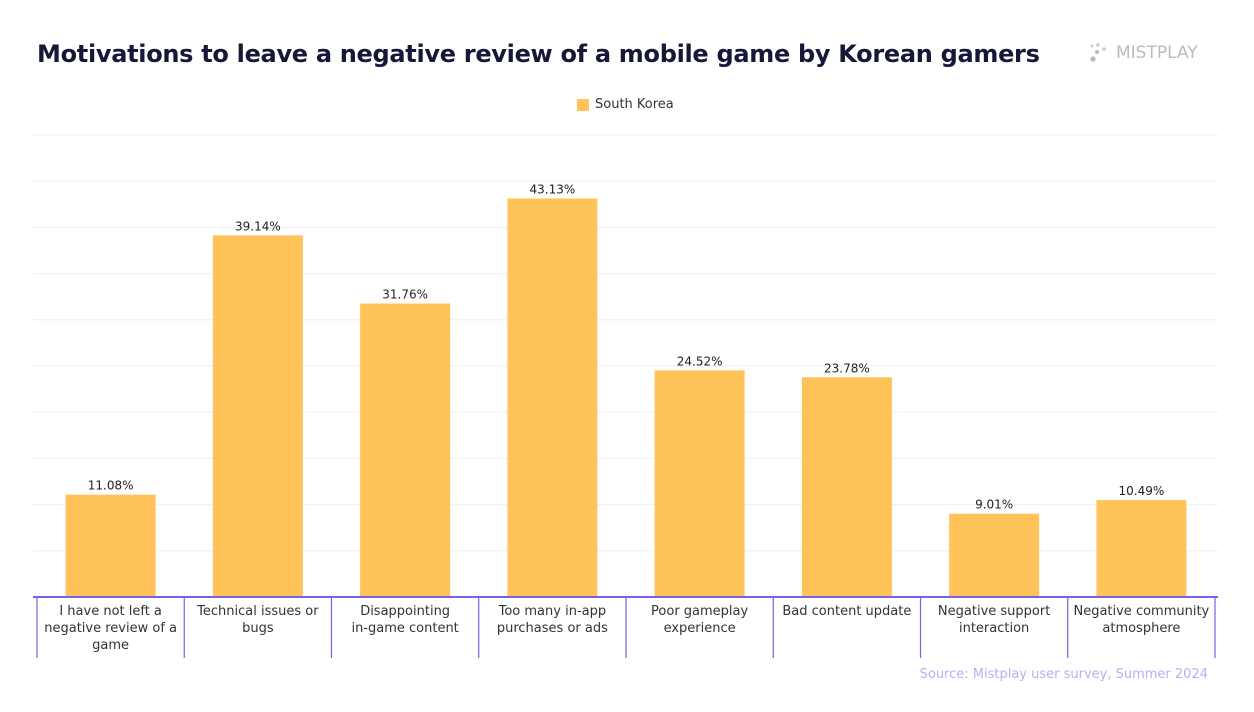 Image resolution: width=1254 pixels, height=712 pixels. Describe the element at coordinates (994, 628) in the screenshot. I see `category-label: interaction` at that location.